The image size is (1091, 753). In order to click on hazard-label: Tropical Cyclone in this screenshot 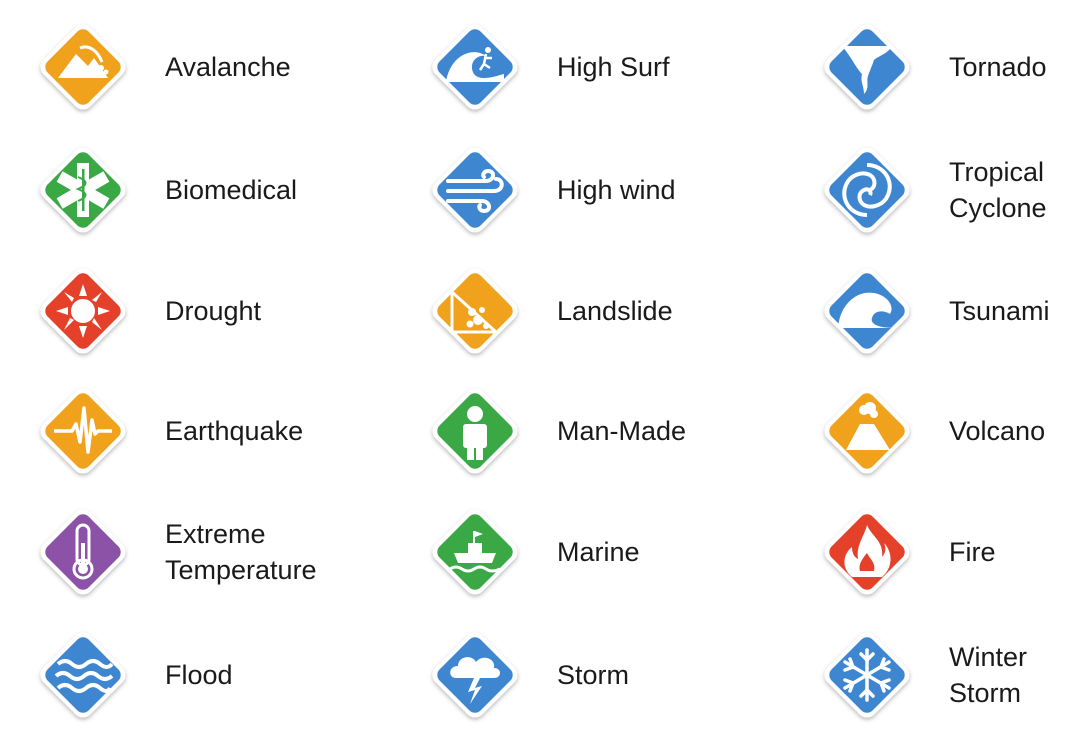, I will do `click(998, 190)`.